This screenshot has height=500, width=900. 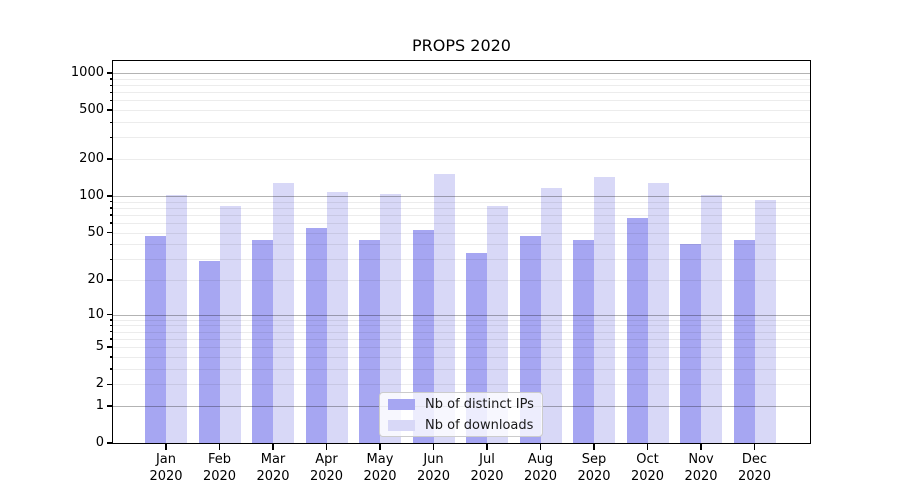 What do you see at coordinates (99, 442) in the screenshot?
I see `y-tick-label-0: 0` at bounding box center [99, 442].